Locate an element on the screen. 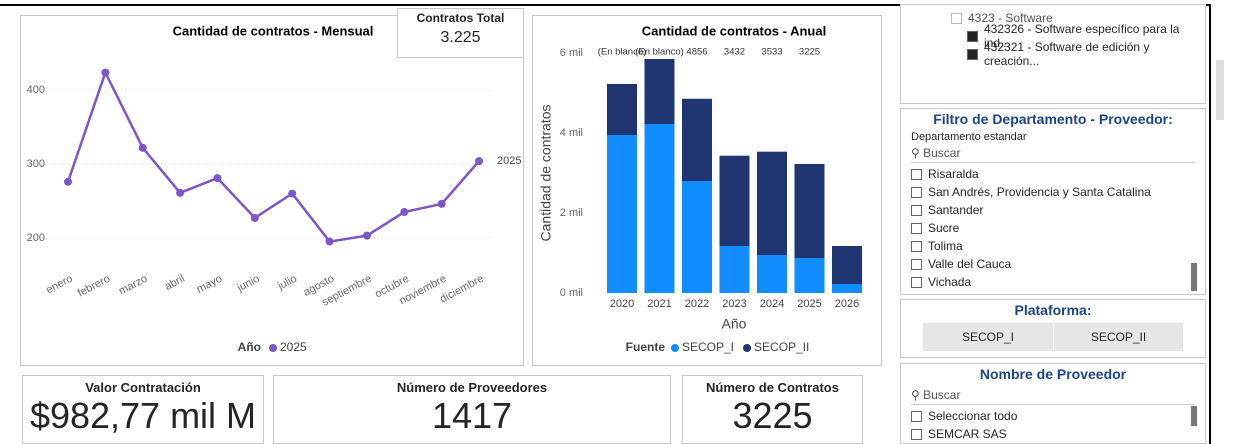 This screenshot has width=1238, height=444. item-label: Risaralda is located at coordinates (953, 174).